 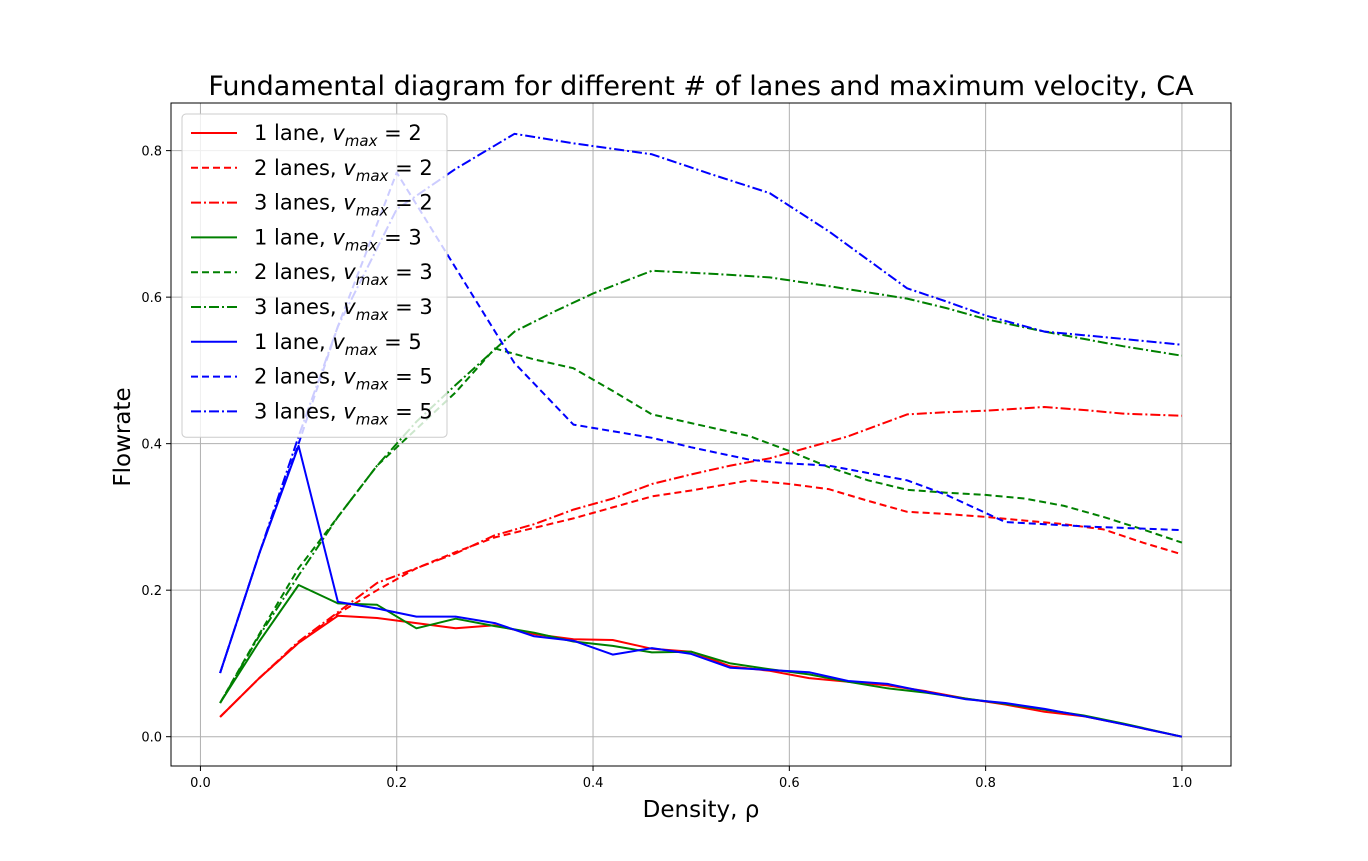 What do you see at coordinates (789, 783) in the screenshot?
I see `x-tick-label: 0.6` at bounding box center [789, 783].